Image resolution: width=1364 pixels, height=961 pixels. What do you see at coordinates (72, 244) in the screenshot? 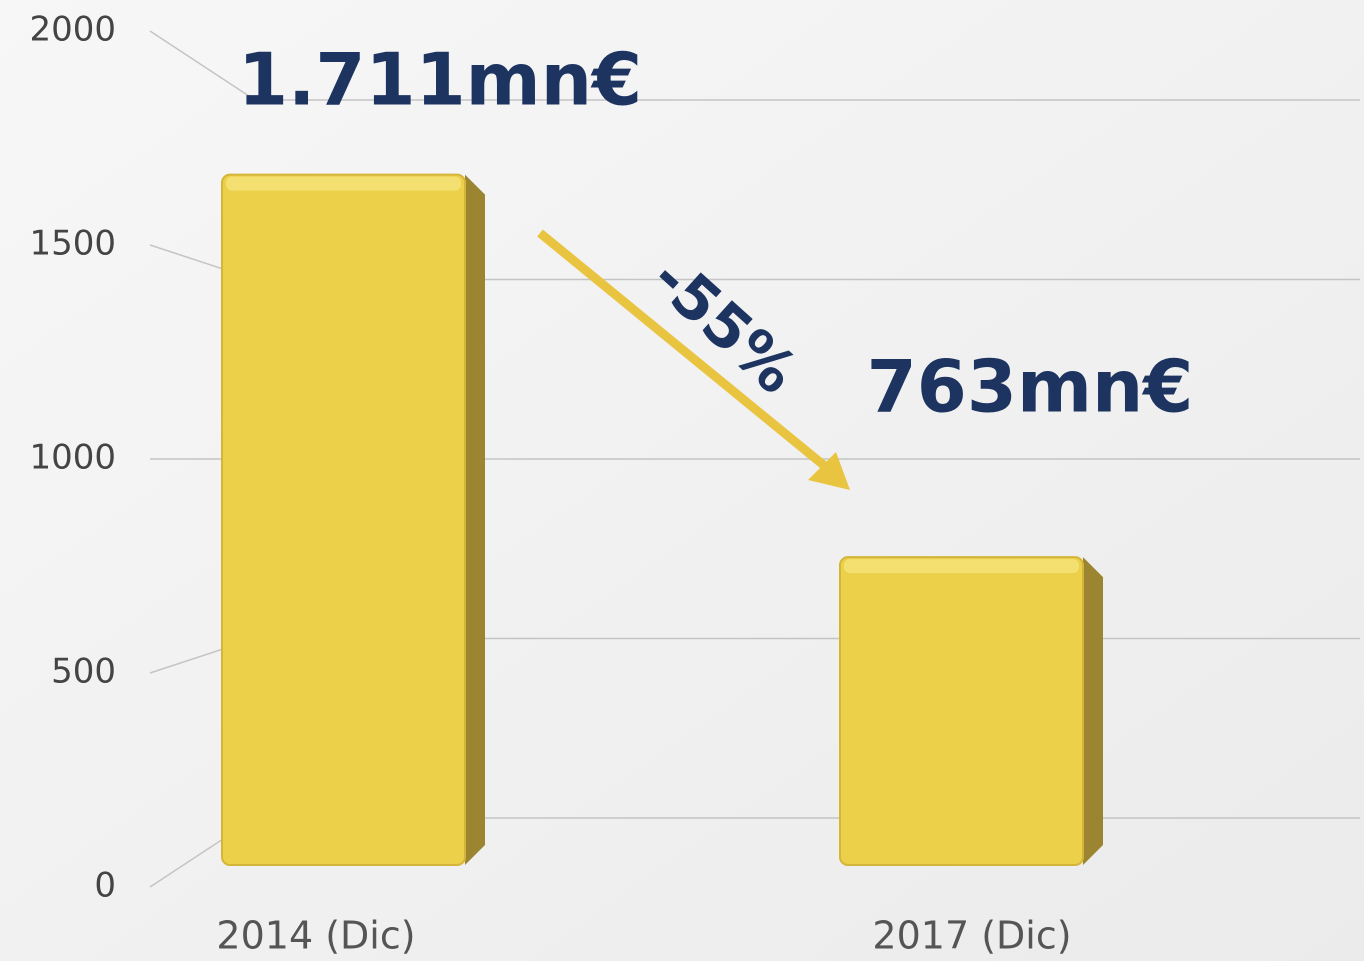
I see `y-tick-label: 1500` at bounding box center [72, 244].